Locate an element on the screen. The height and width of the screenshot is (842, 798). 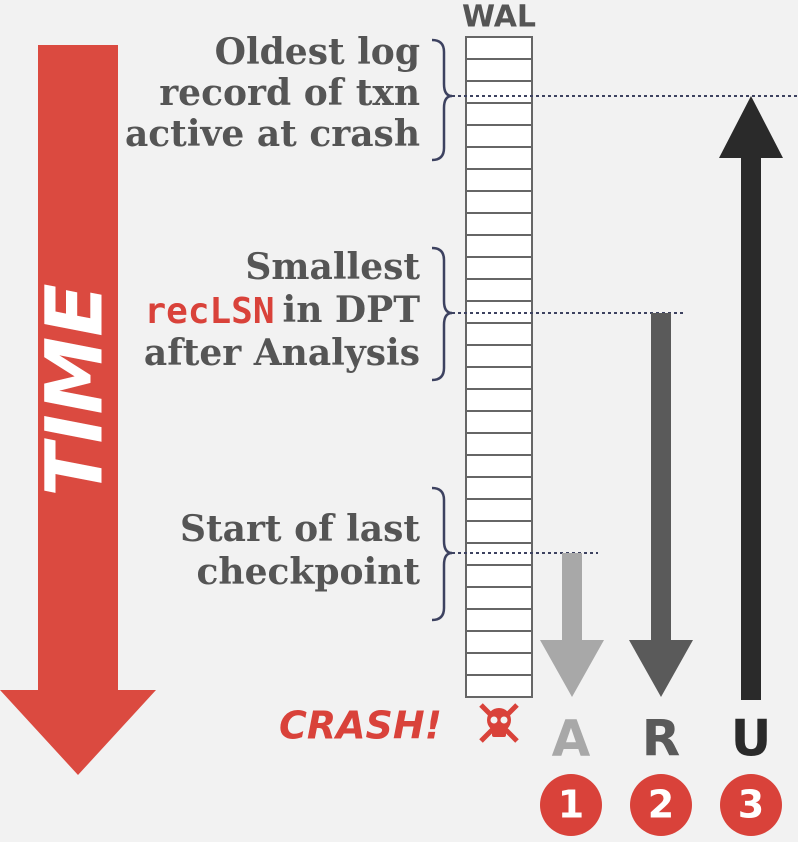
annotation-line: checkpoint is located at coordinates (308, 572).